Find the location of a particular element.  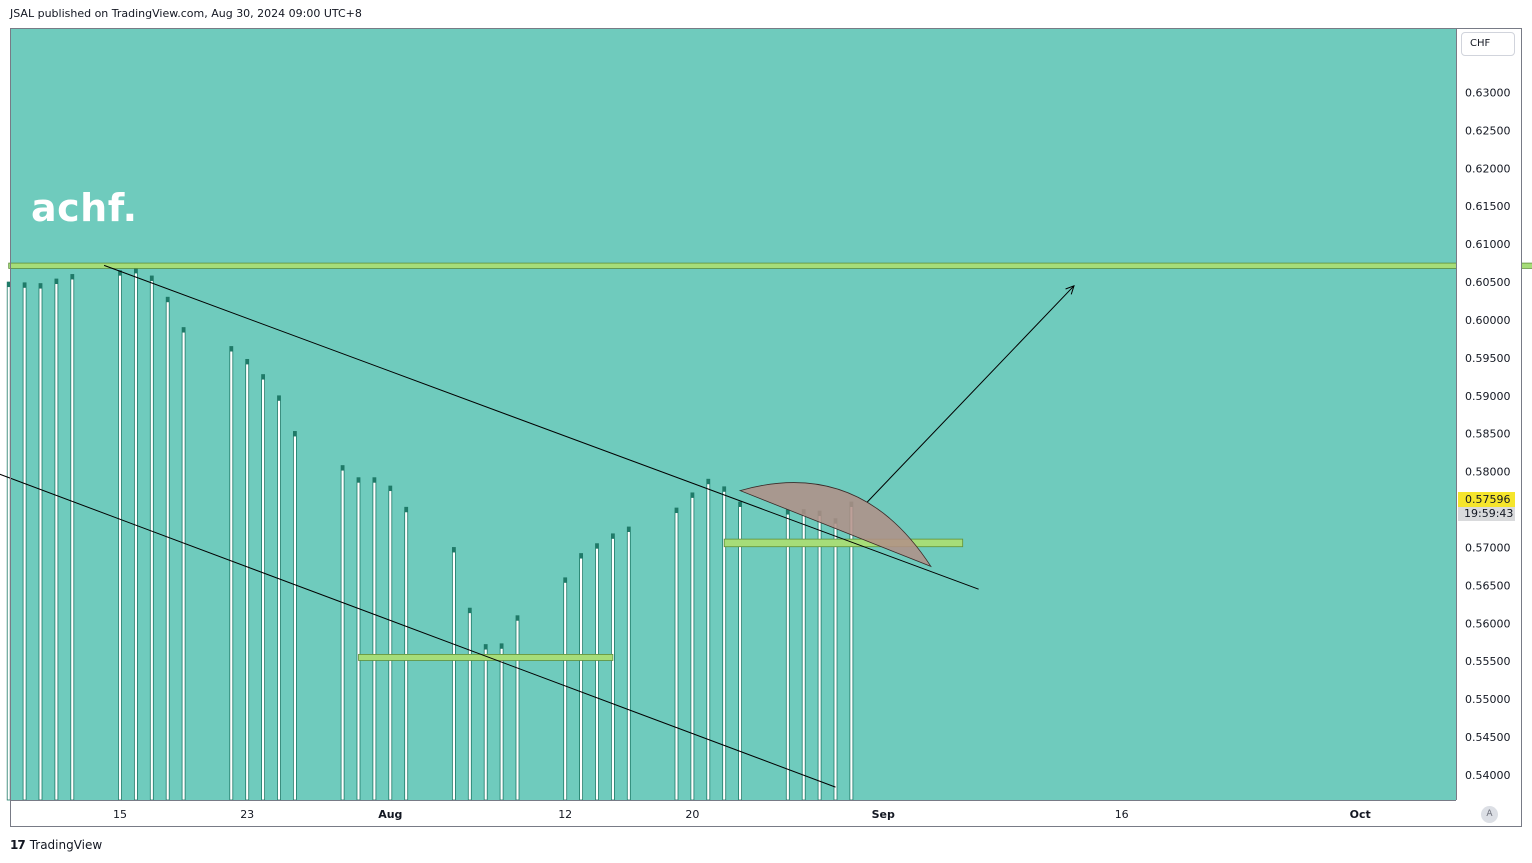

price-tick-label: 0.56500 is located at coordinates (1488, 585).